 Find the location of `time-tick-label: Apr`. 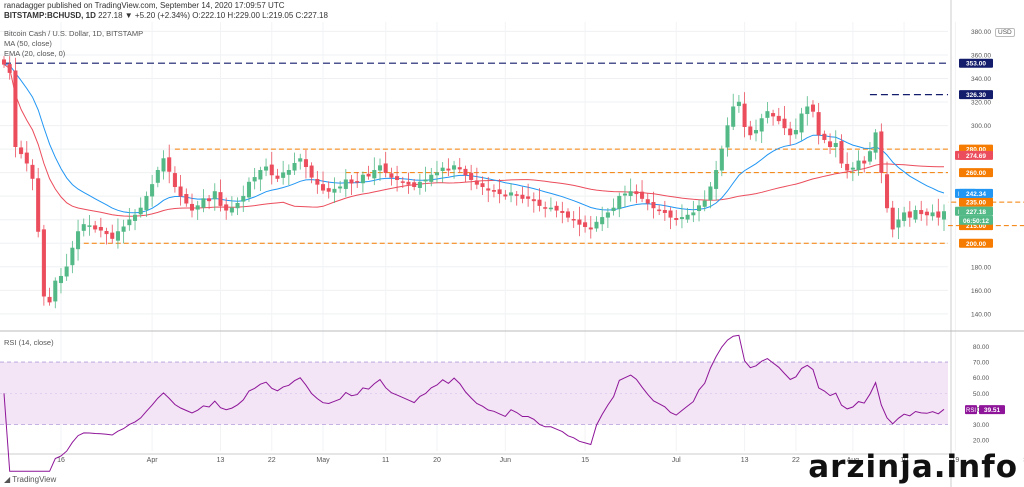

time-tick-label: Apr is located at coordinates (153, 460).